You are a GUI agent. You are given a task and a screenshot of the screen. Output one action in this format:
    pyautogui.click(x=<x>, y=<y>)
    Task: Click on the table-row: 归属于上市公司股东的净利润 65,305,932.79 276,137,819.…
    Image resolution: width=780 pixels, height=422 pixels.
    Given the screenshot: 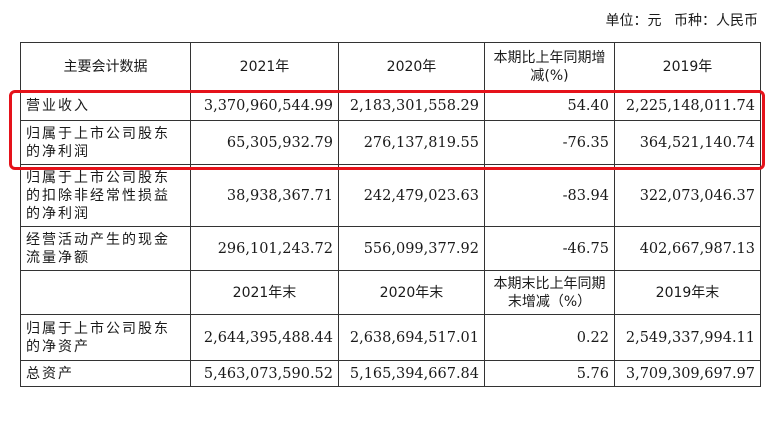 What is the action you would take?
    pyautogui.click(x=390, y=142)
    